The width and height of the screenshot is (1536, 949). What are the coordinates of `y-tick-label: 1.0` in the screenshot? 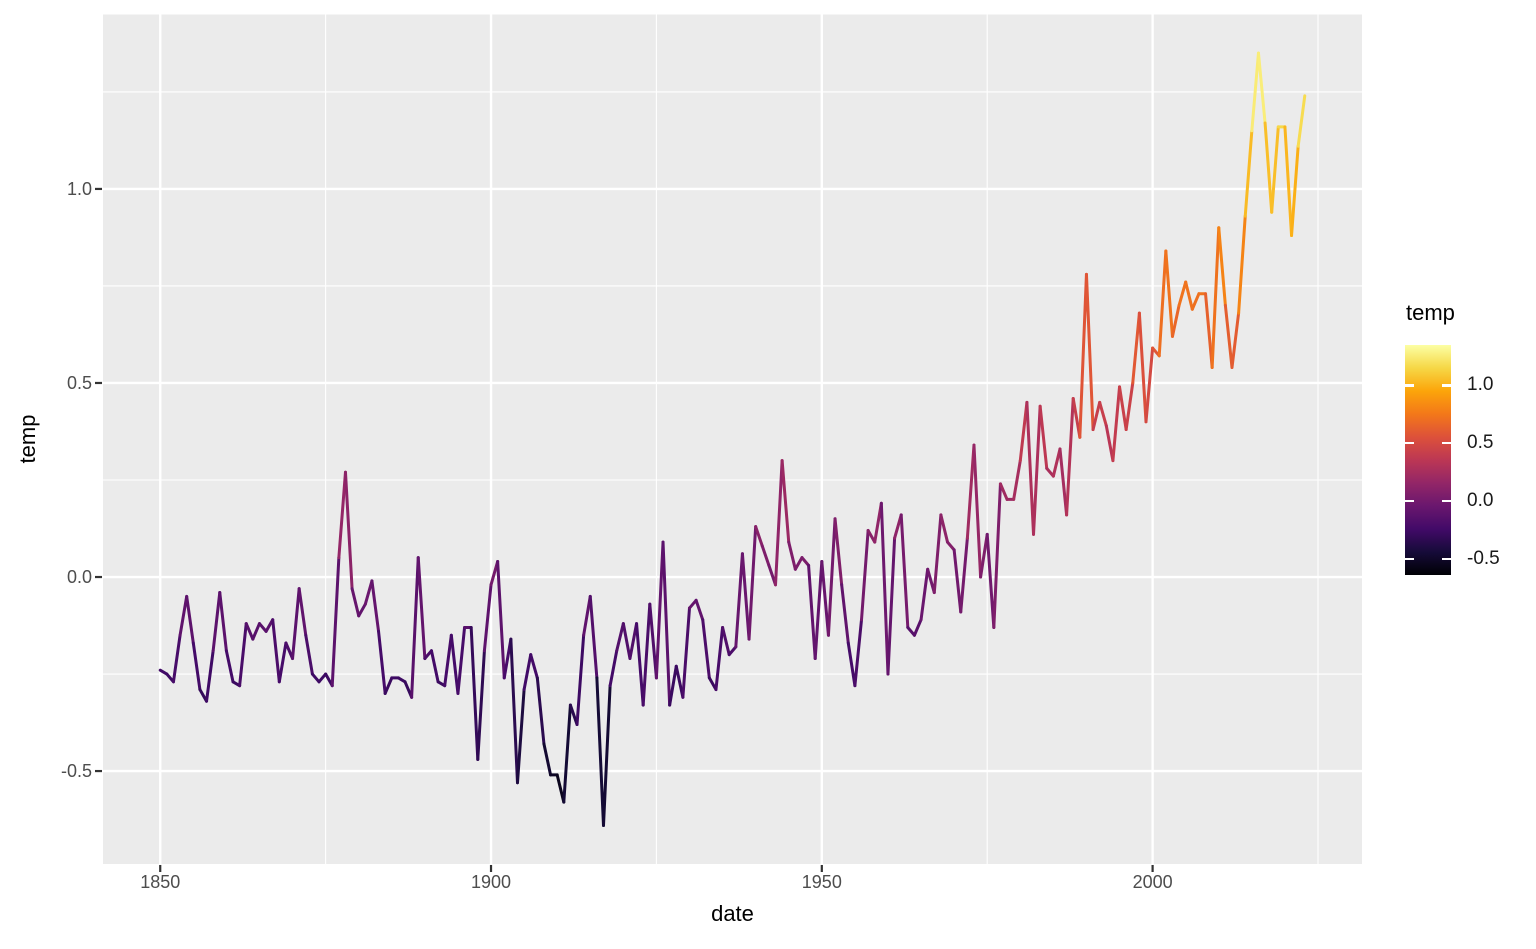 It's located at (79, 188).